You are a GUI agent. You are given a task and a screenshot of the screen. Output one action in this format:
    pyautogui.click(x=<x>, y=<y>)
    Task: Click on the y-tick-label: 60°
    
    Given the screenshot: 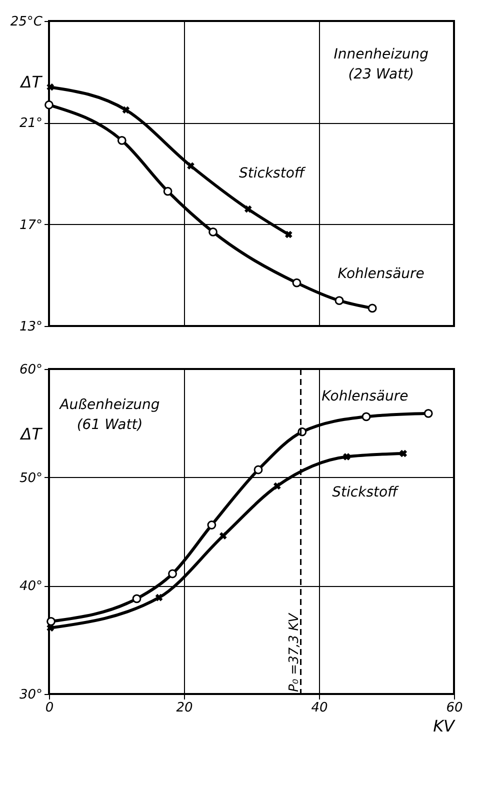 What is the action you would take?
    pyautogui.click(x=30, y=370)
    